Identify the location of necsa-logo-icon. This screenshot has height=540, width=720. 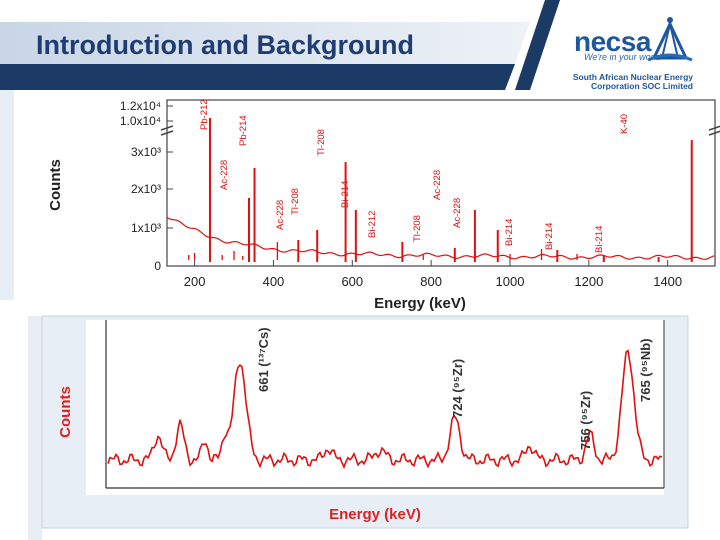
(670, 39).